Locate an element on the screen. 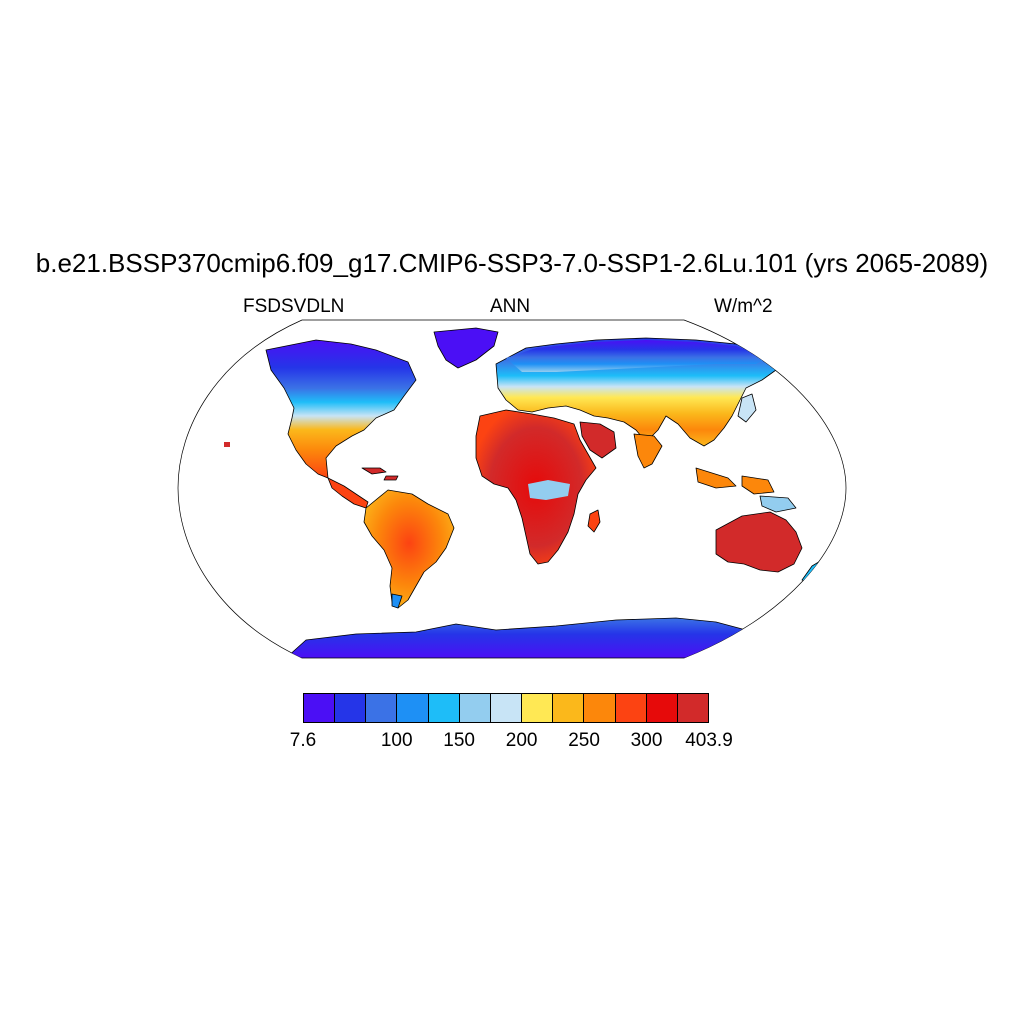  japan-islands is located at coordinates (747, 408).